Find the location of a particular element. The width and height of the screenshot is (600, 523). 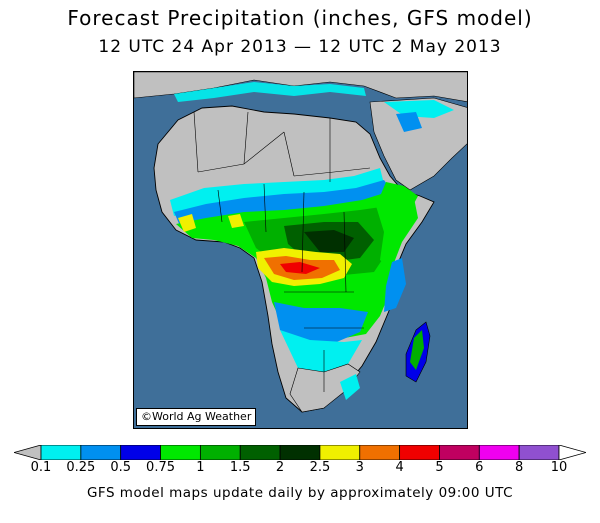

color-legend is located at coordinates (300, 452).